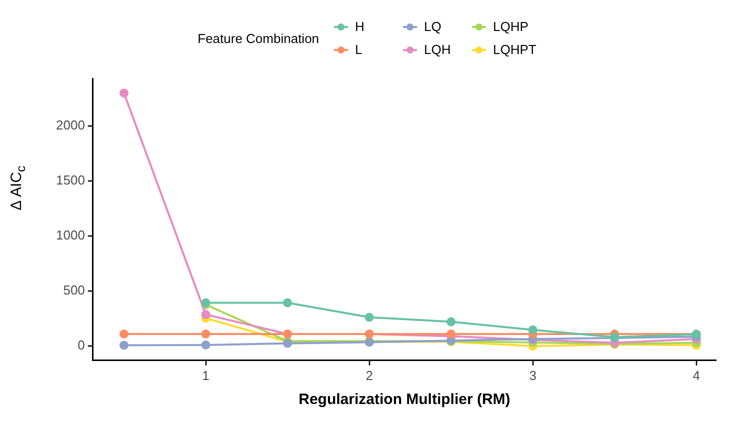 Image resolution: width=734 pixels, height=423 pixels. What do you see at coordinates (369, 375) in the screenshot?
I see `x-tick-label: 2` at bounding box center [369, 375].